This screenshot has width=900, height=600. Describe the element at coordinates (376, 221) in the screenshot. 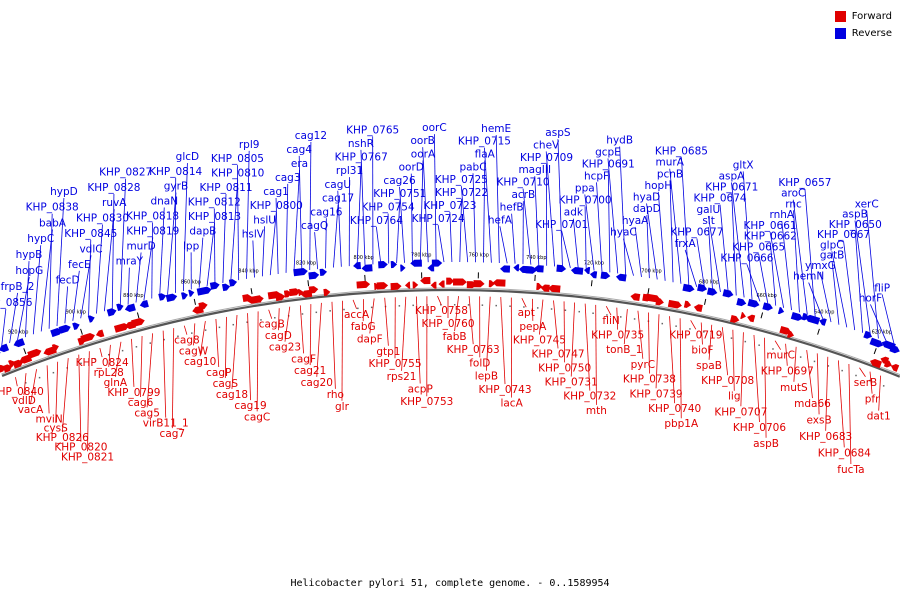

I see `gene-label-khp-0764: KHP_0764` at that location.